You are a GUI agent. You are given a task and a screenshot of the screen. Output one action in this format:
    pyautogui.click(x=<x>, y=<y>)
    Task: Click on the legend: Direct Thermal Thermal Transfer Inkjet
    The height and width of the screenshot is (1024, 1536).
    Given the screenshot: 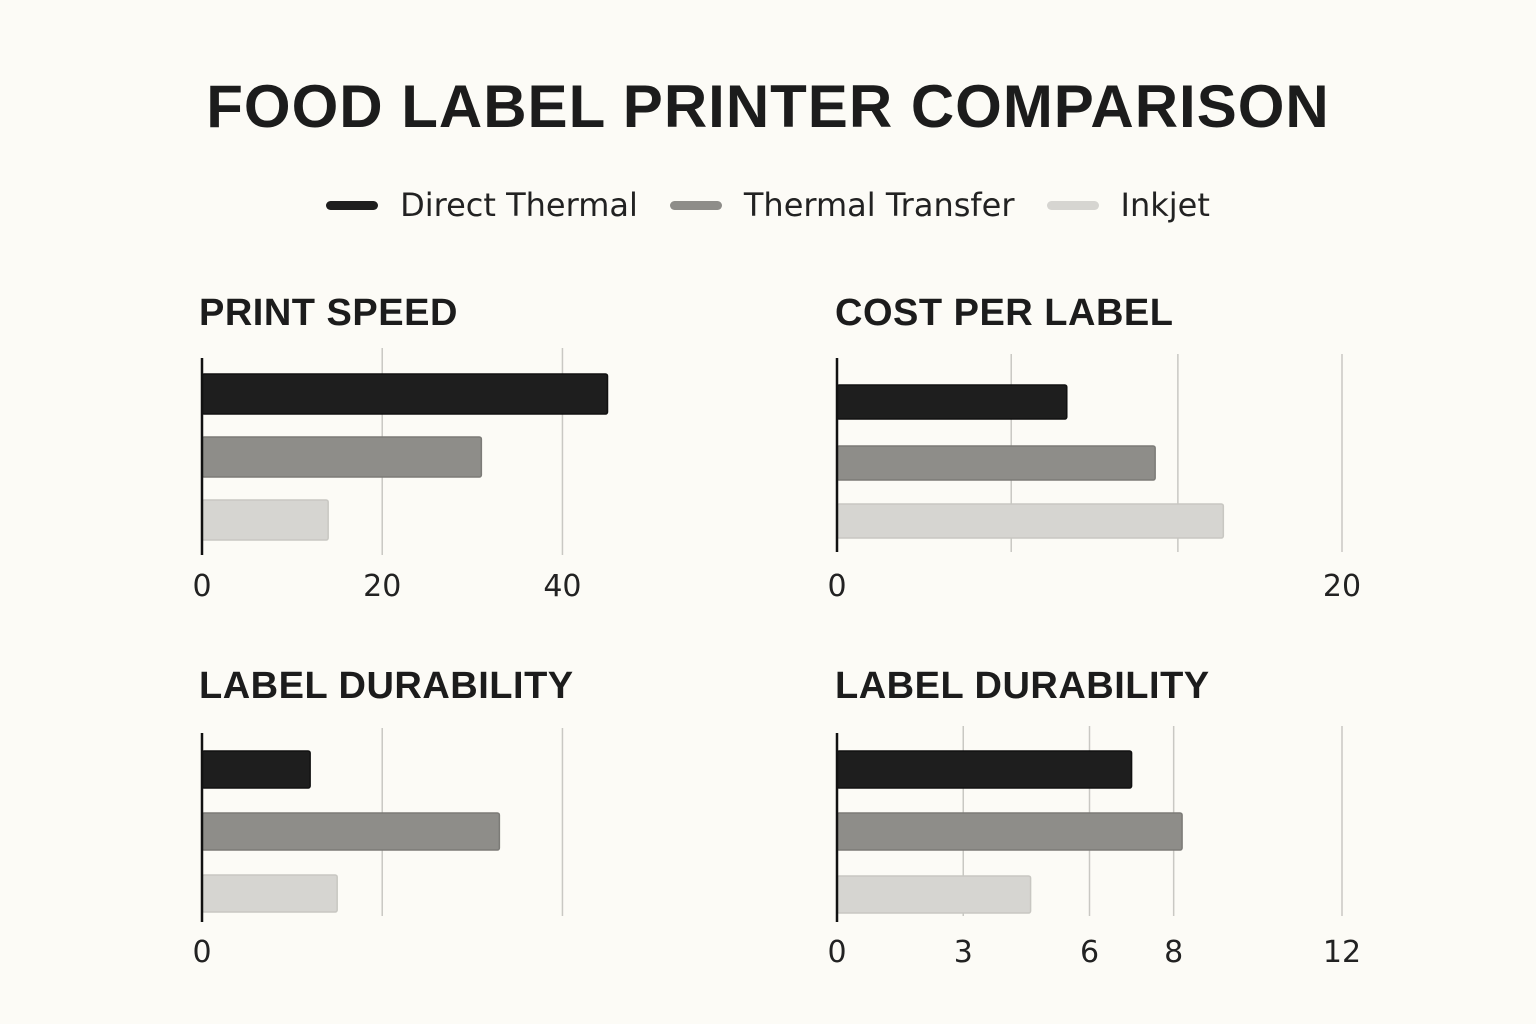 What is the action you would take?
    pyautogui.click(x=768, y=205)
    